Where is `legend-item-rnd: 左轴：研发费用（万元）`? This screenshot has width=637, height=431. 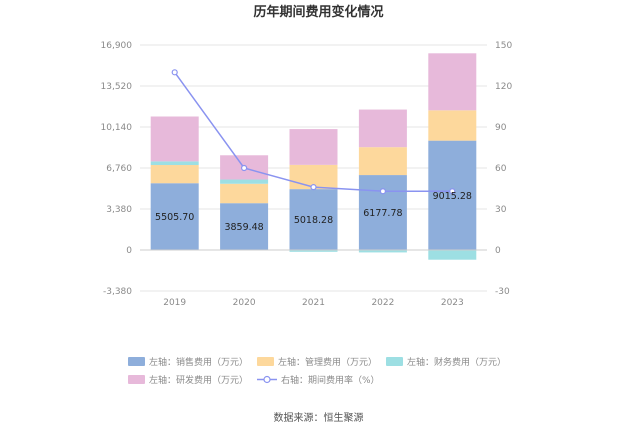
legend-item-rnd: 左轴：研发费用（万元） is located at coordinates (192, 379).